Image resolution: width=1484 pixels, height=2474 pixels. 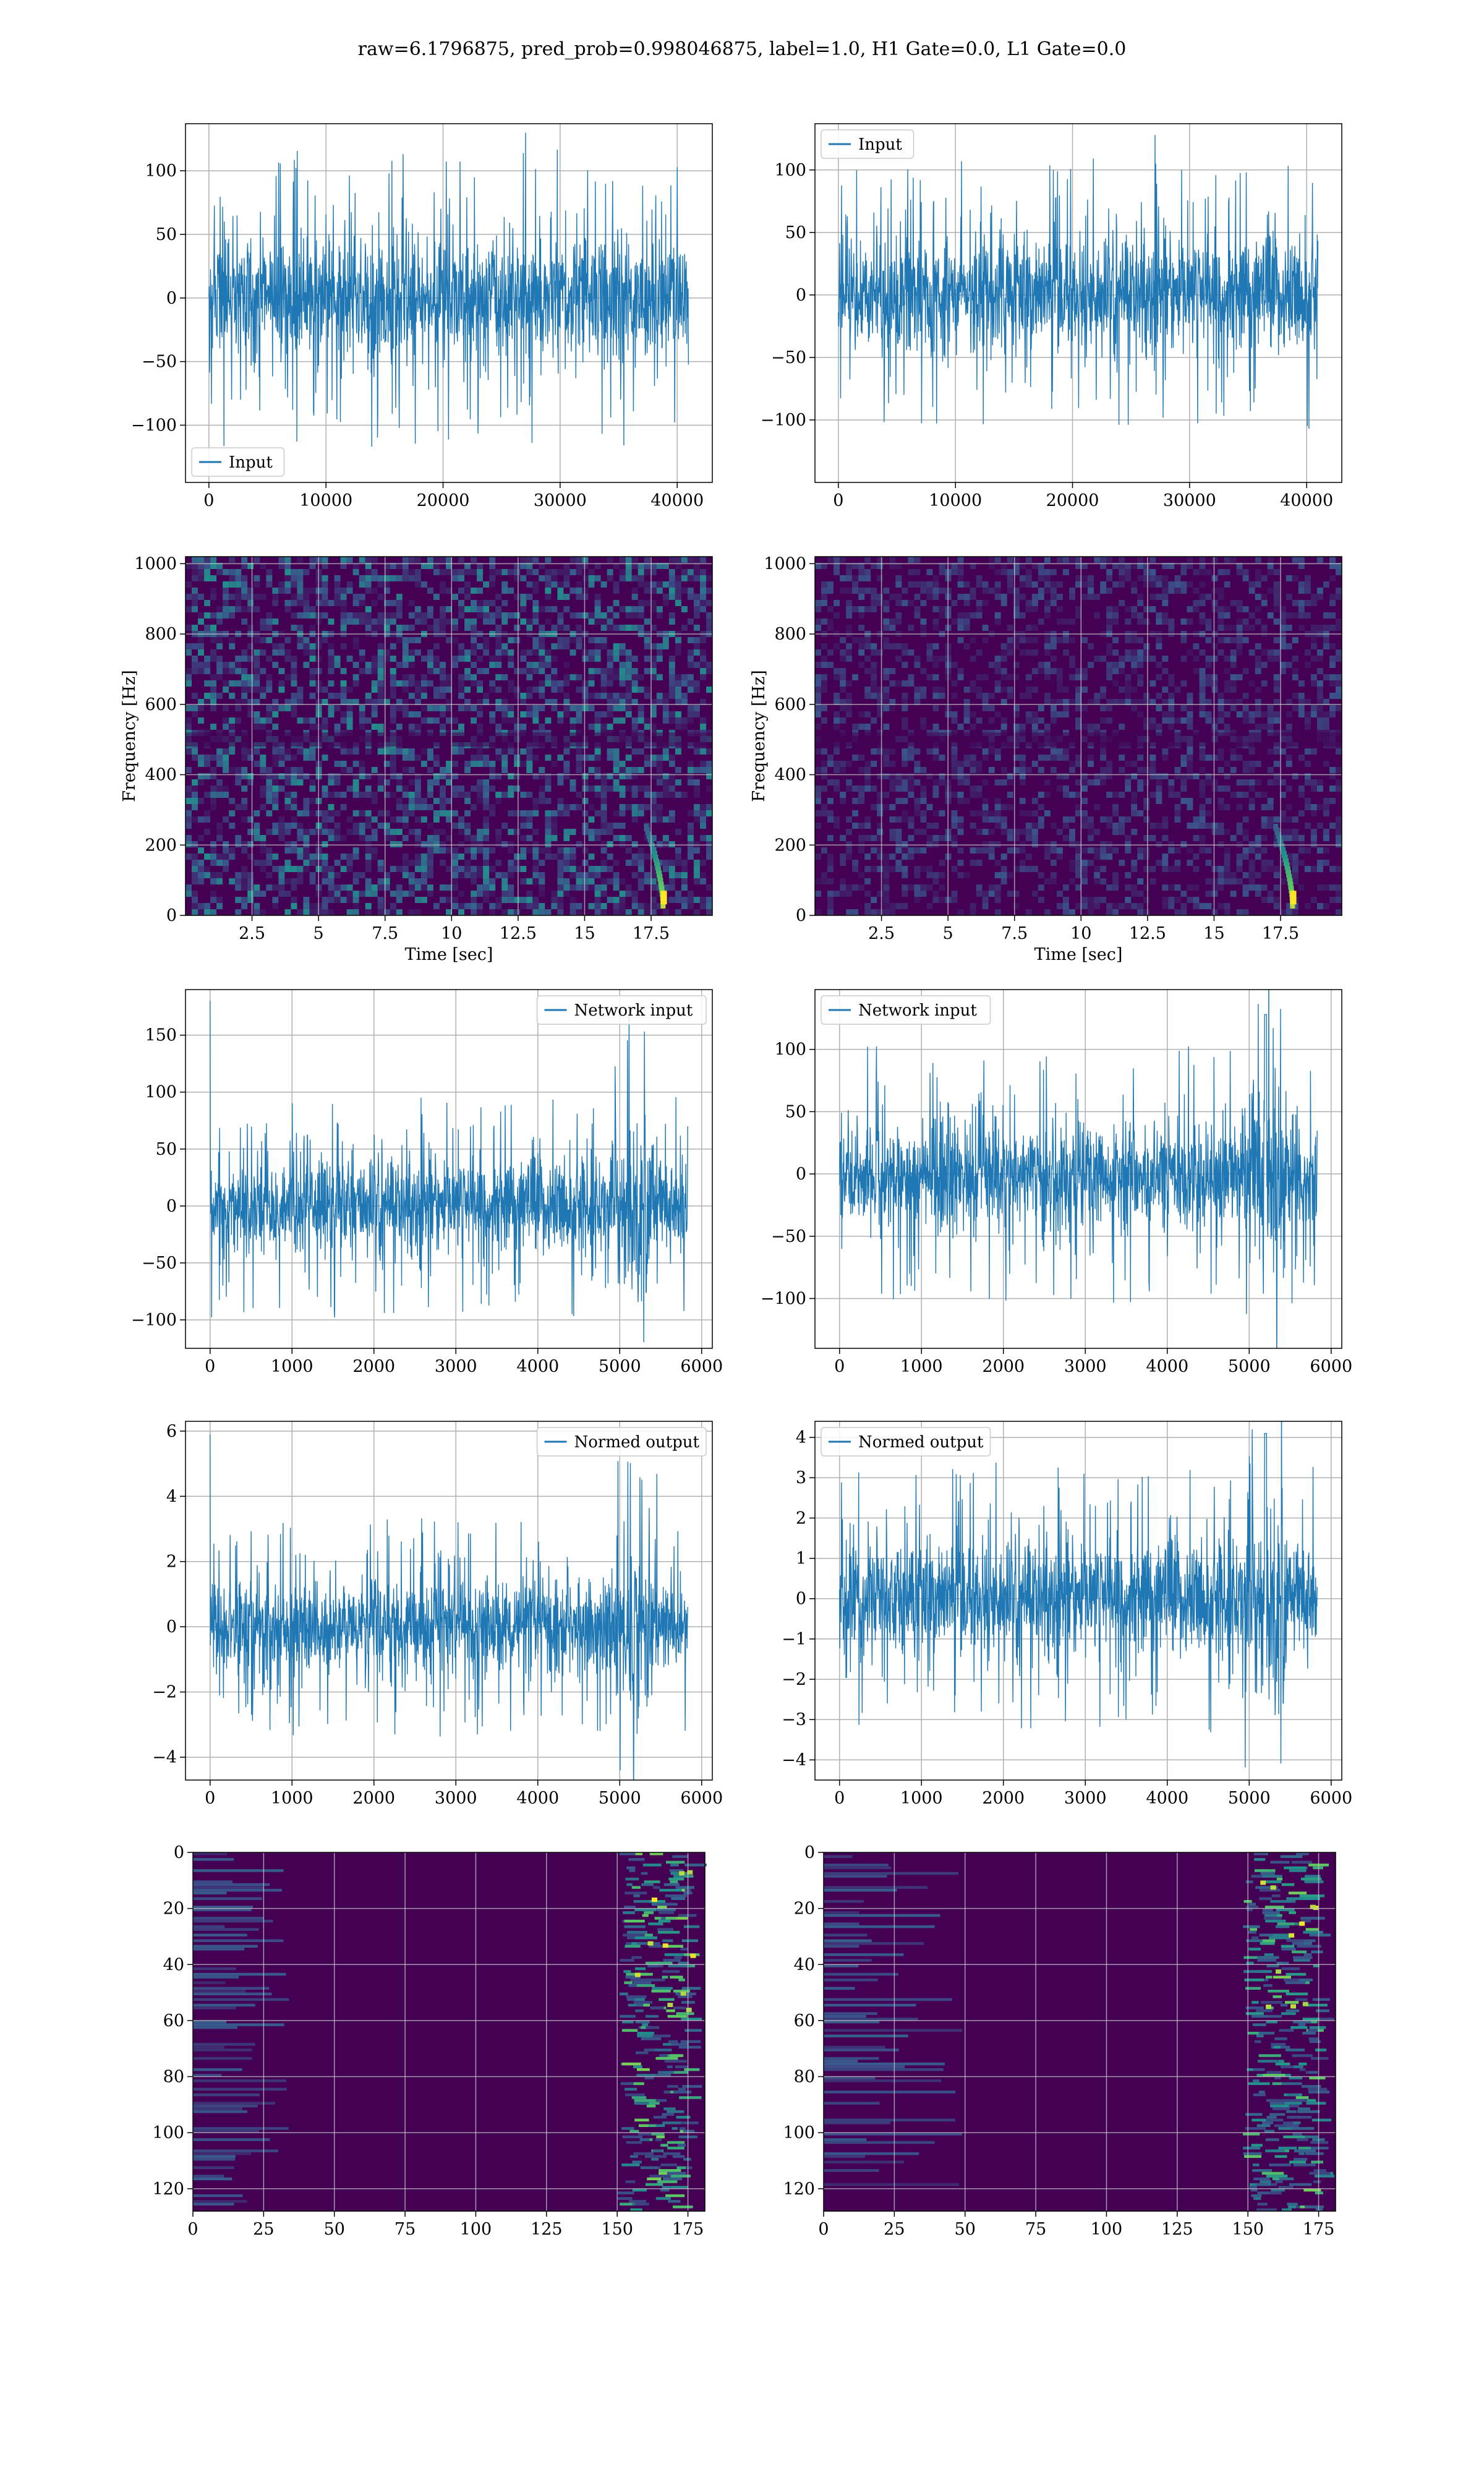 What do you see at coordinates (801, 915) in the screenshot?
I see `y-tick-label: 0` at bounding box center [801, 915].